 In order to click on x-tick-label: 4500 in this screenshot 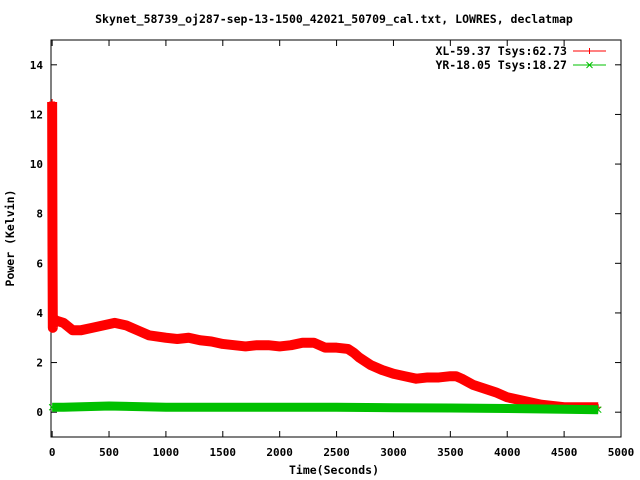, I will do `click(564, 452)`.